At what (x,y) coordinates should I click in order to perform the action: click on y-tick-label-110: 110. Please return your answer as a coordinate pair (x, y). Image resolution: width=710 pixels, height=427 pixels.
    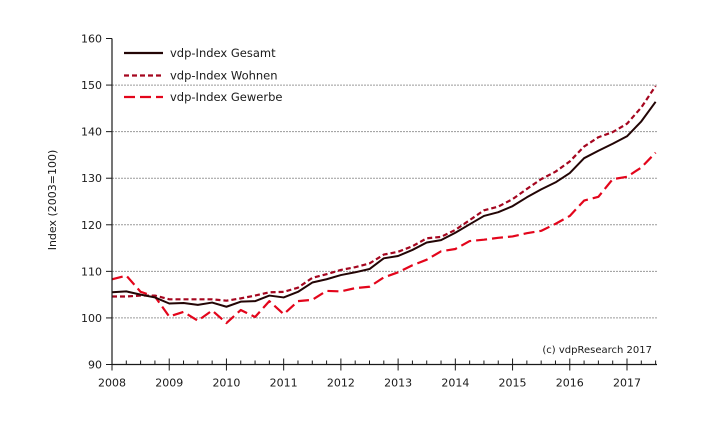
    Looking at the image, I should click on (91, 271).